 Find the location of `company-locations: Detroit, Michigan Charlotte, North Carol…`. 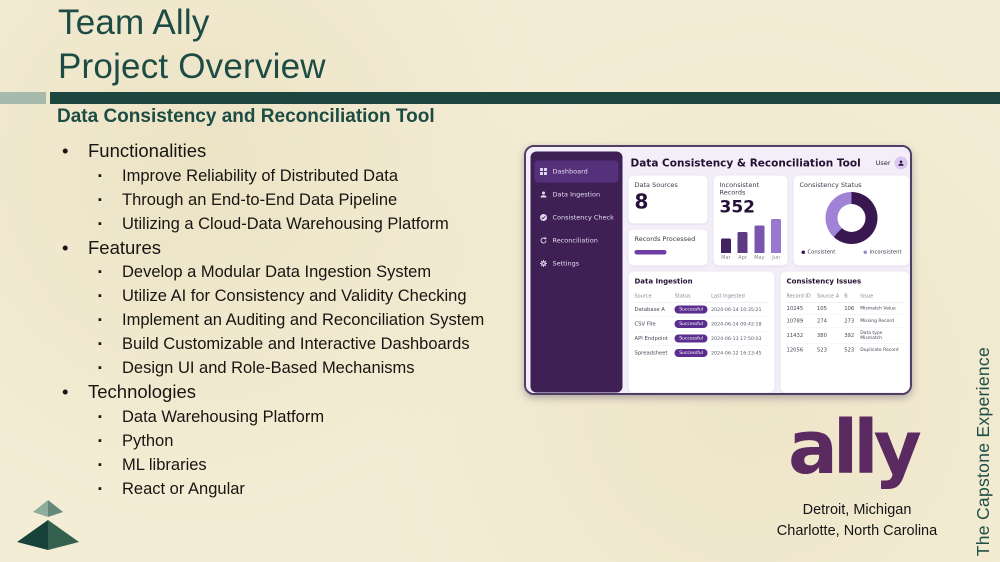

company-locations: Detroit, Michigan Charlotte, North Carol… is located at coordinates (857, 521).